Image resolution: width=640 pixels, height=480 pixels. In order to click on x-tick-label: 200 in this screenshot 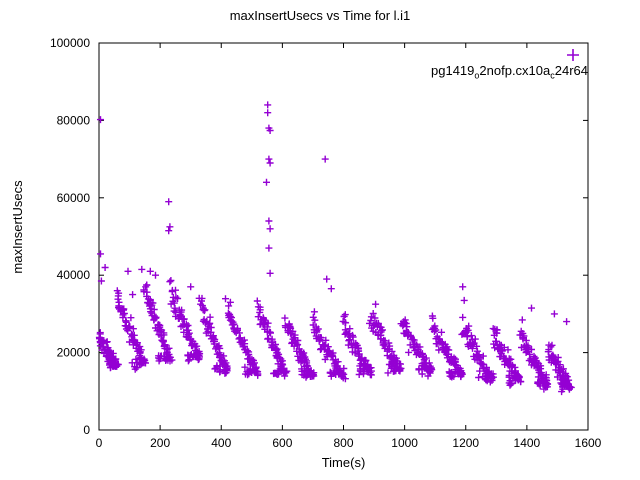, I will do `click(160, 443)`.